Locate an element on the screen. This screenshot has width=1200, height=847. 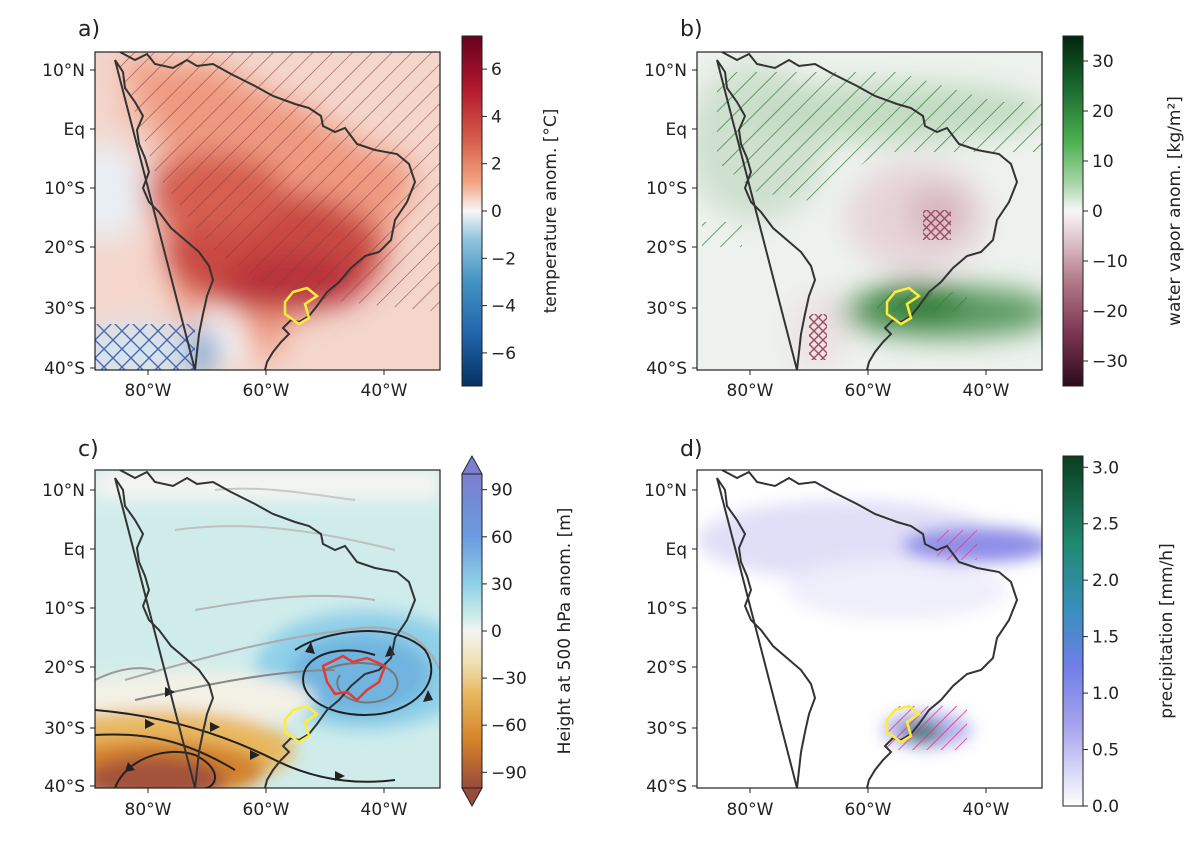
colorbar-tick-label: 10 is located at coordinates (1103, 162).